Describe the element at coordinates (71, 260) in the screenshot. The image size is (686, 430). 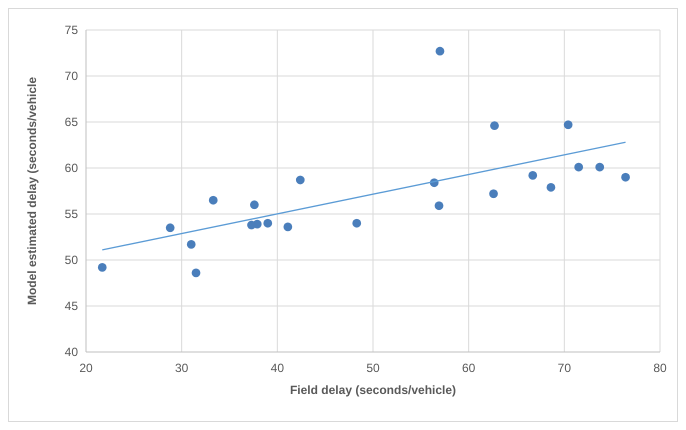
I see `y-tick-label: 50` at that location.